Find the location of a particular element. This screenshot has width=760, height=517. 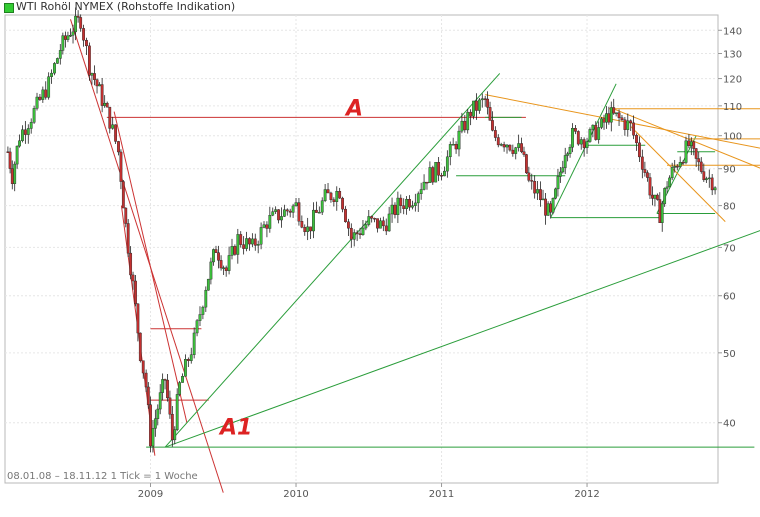

x-tick-label: 2011 is located at coordinates (441, 494).